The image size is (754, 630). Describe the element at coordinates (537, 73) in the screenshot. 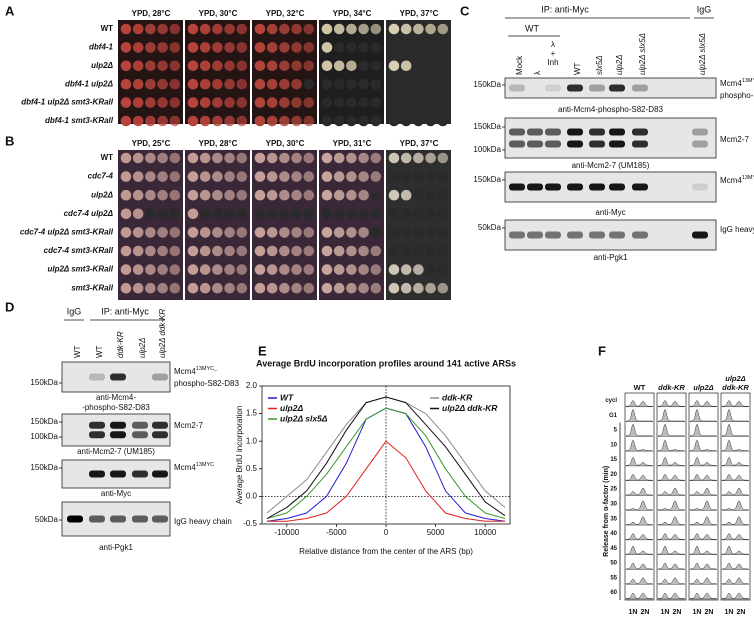

I see `lane-label: λ` at that location.